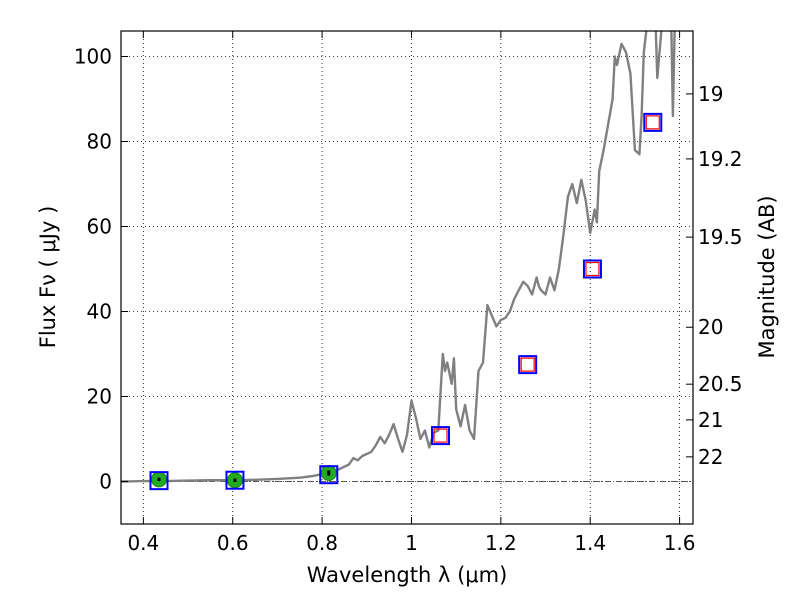 The image size is (800, 600). I want to click on x-tick-label: 1.4, so click(590, 543).